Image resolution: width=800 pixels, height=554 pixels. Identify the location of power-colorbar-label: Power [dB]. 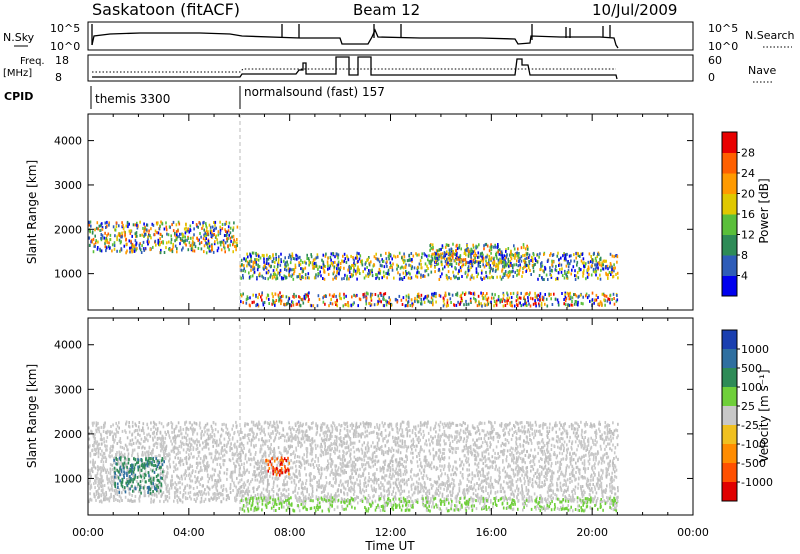
(764, 210).